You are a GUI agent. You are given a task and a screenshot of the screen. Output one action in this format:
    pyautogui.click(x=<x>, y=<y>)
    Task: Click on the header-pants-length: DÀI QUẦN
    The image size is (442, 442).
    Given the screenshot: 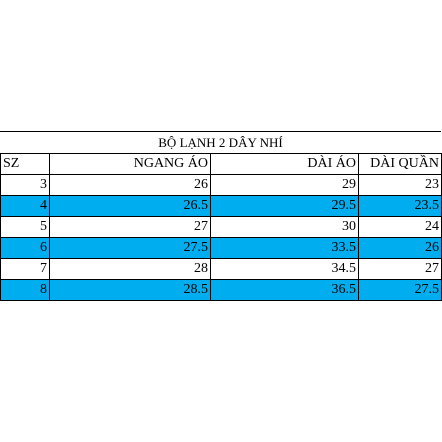 What is the action you would take?
    pyautogui.click(x=400, y=164)
    